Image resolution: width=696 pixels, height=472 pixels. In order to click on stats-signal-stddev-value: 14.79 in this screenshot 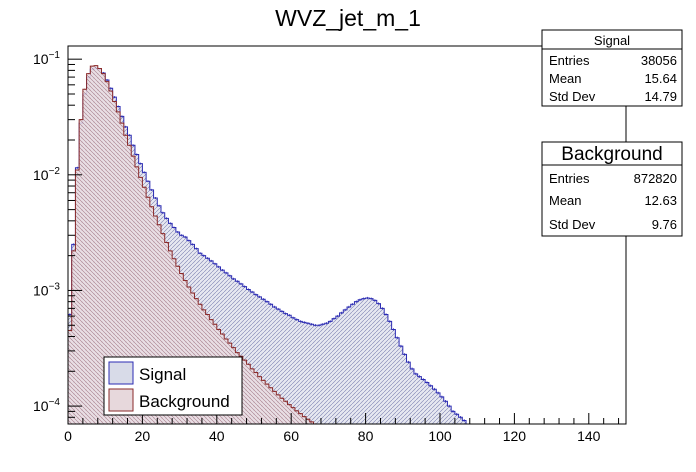, I will do `click(660, 96)`.